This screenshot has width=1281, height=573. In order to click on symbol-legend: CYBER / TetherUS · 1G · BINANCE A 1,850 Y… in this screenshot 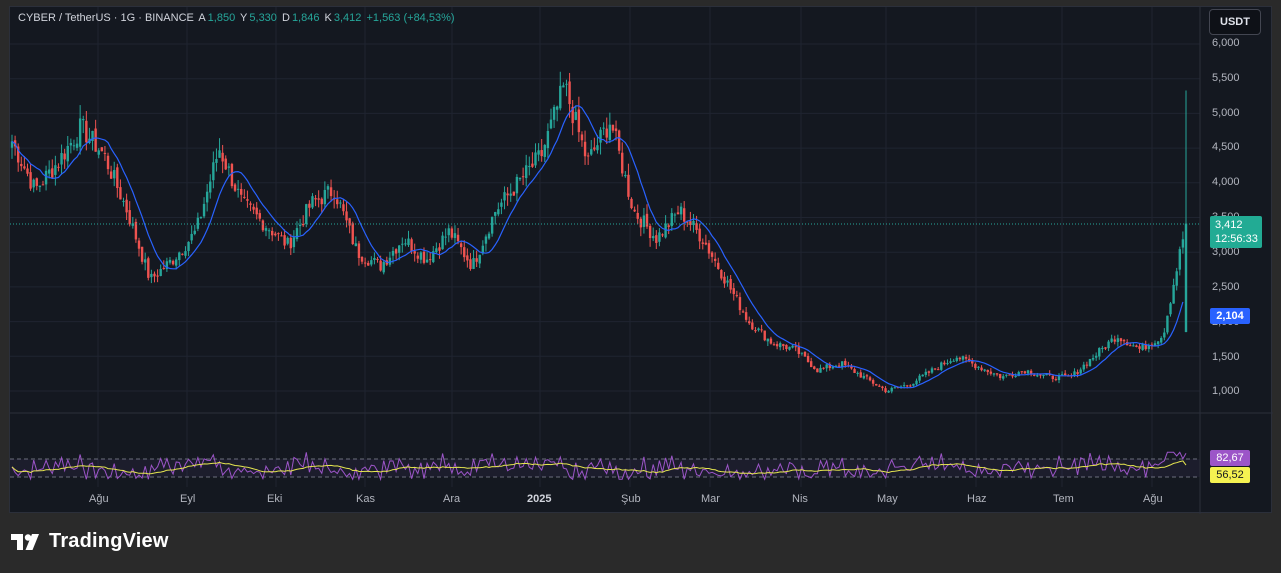, I will do `click(237, 18)`.